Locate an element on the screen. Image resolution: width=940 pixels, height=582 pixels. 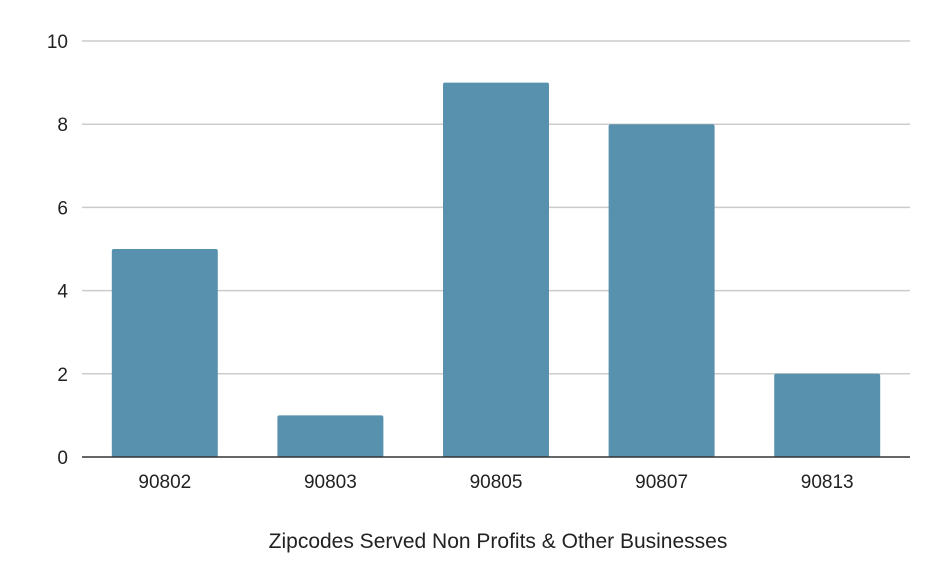
x-tick-label: 90802 is located at coordinates (164, 482).